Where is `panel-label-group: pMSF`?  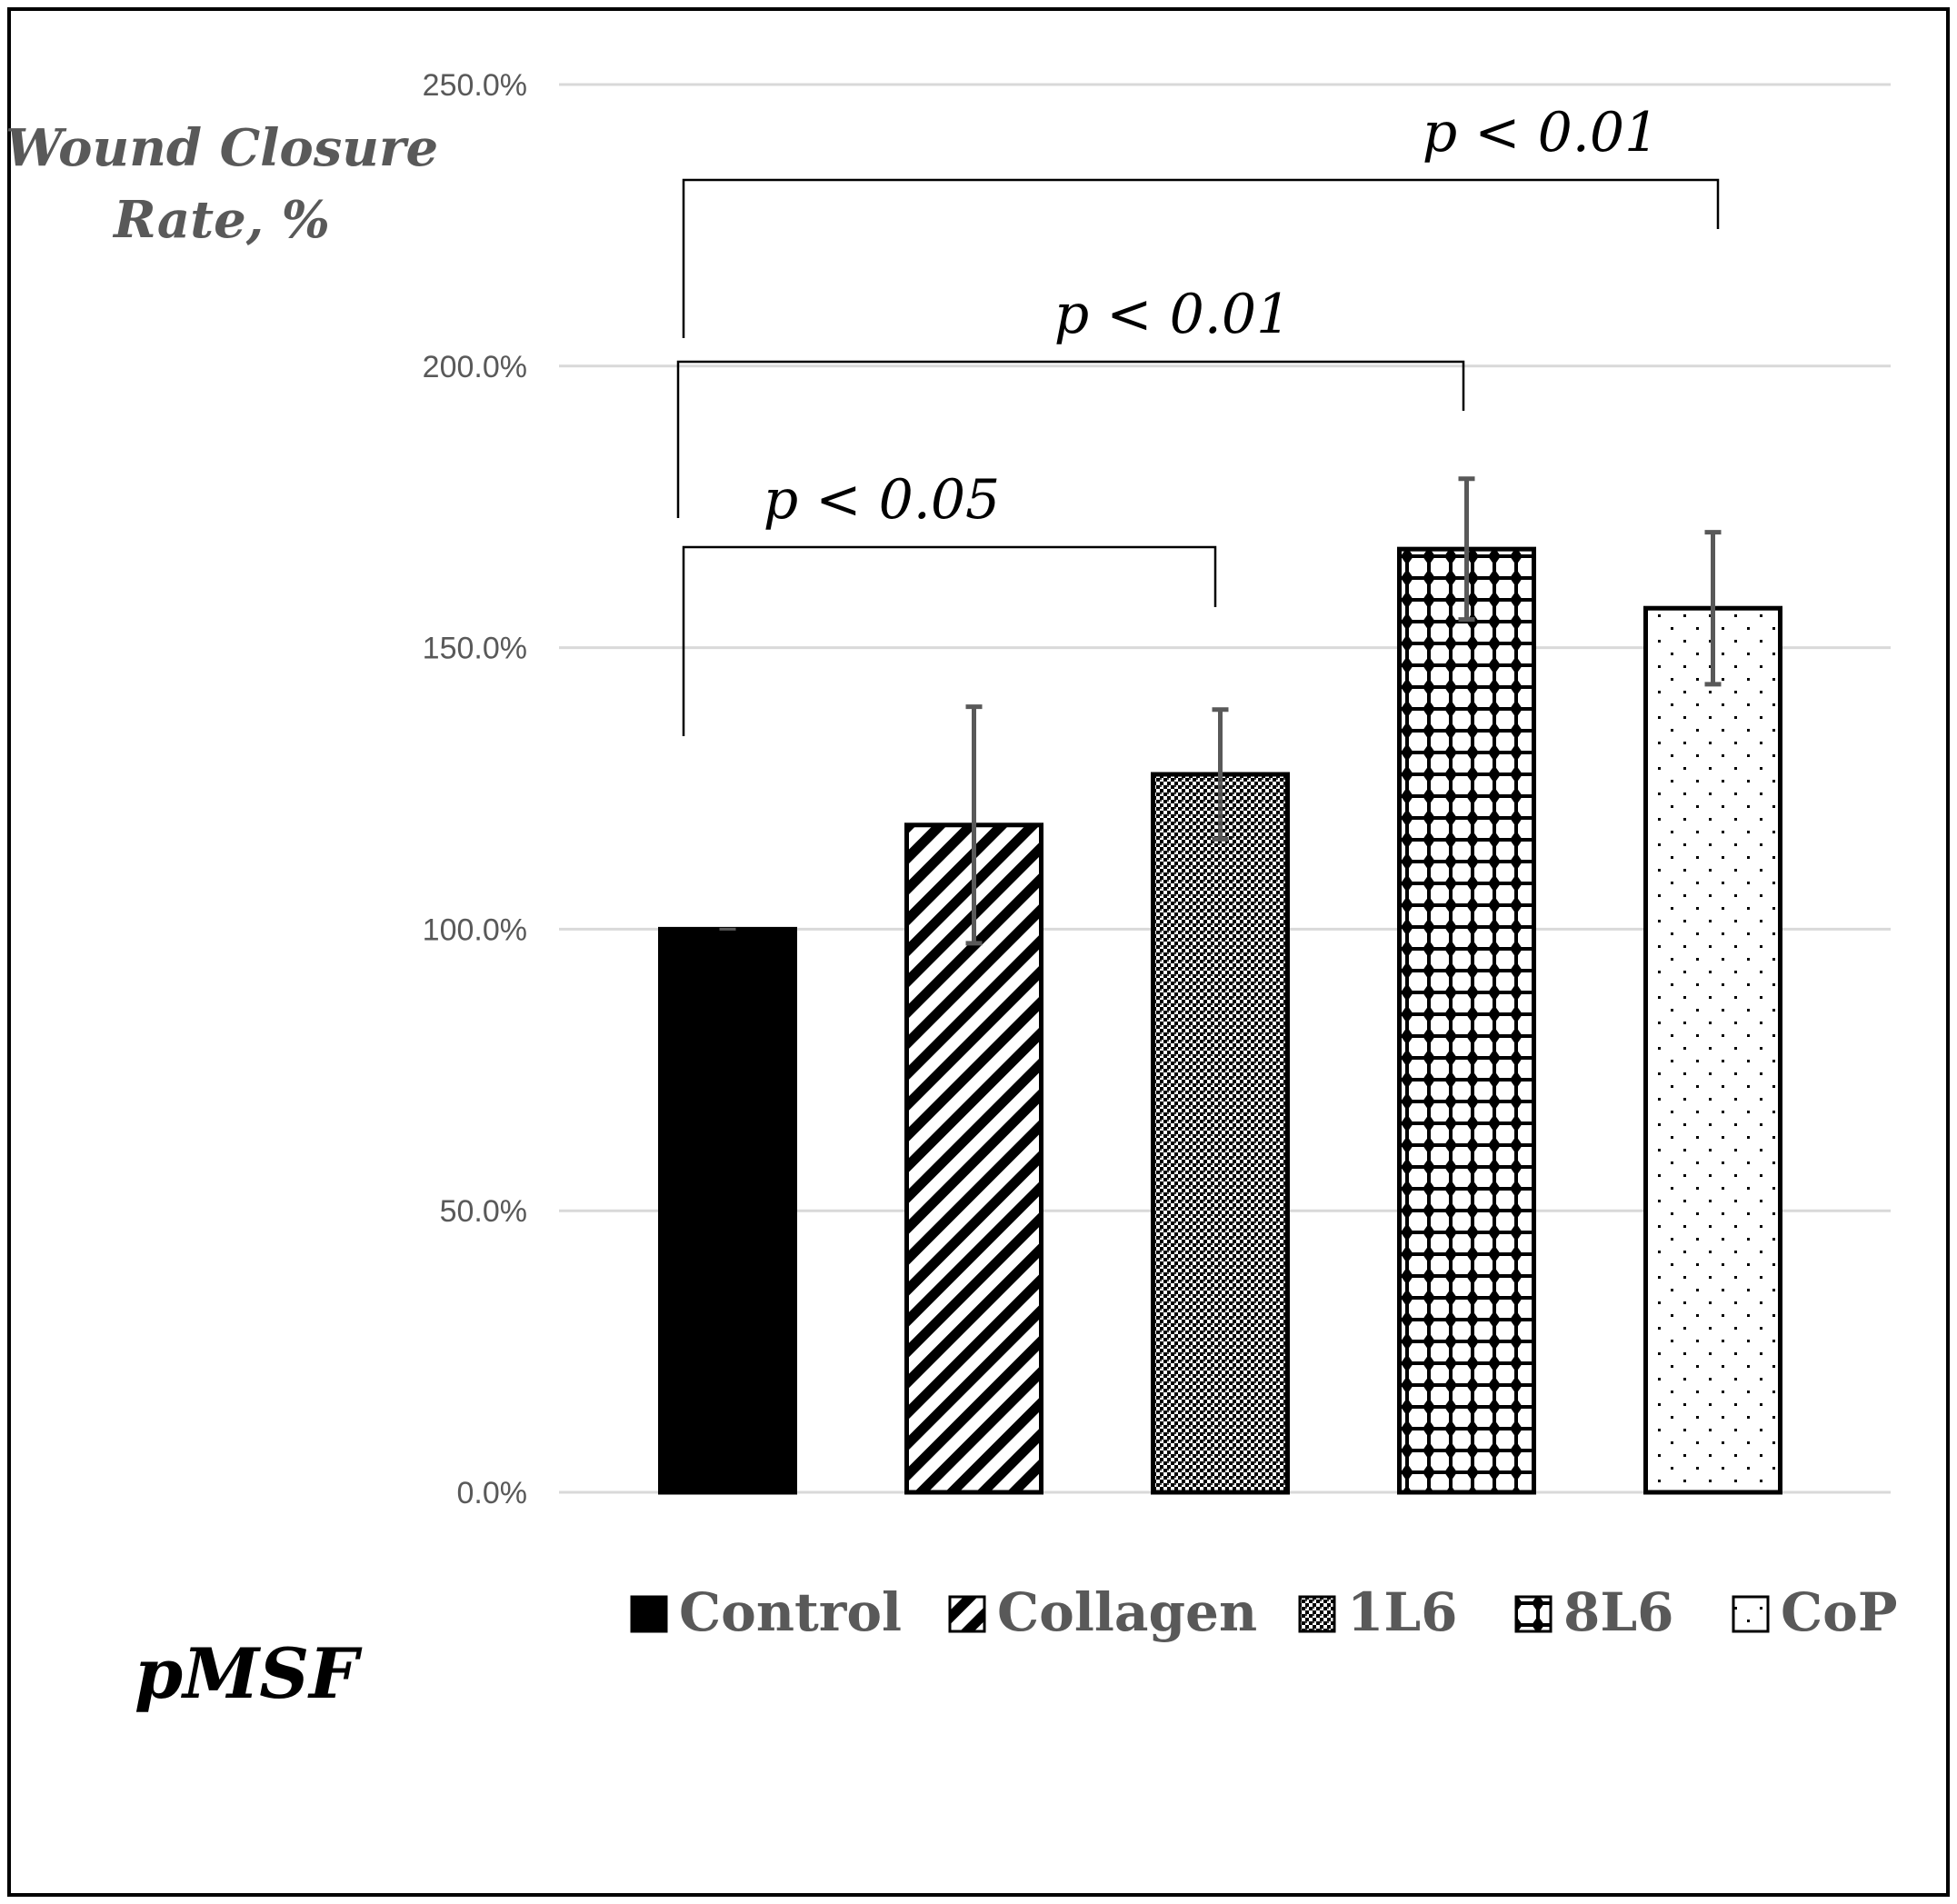 panel-label-group: pMSF is located at coordinates (249, 1674).